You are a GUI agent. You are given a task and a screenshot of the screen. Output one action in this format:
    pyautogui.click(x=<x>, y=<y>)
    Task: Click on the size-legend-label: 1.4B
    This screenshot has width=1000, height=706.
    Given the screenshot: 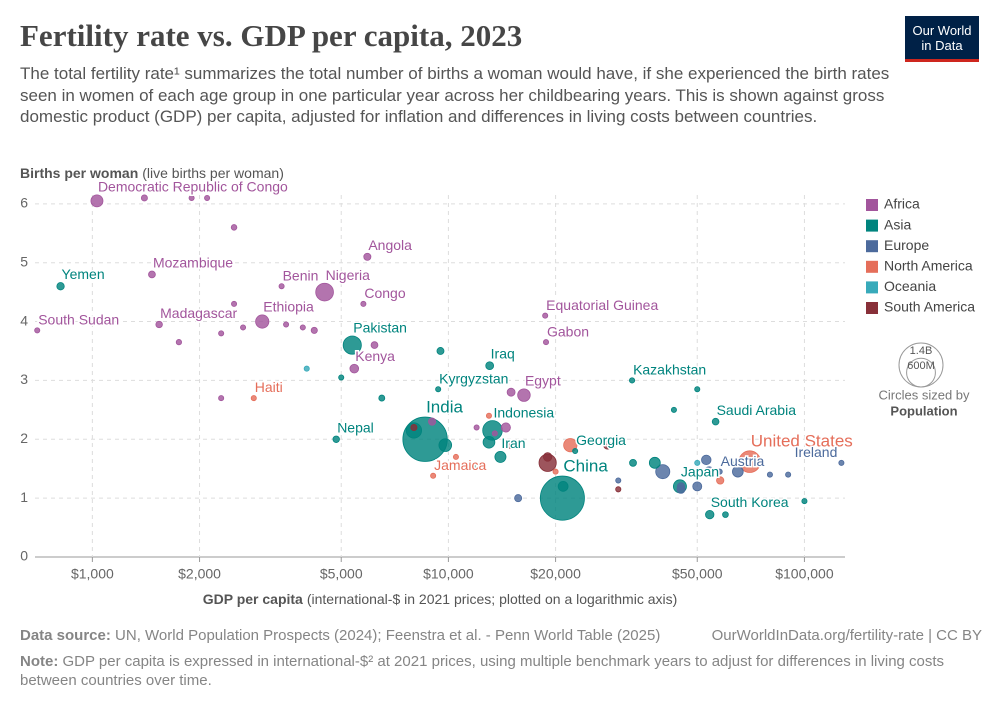 What is the action you would take?
    pyautogui.click(x=921, y=351)
    